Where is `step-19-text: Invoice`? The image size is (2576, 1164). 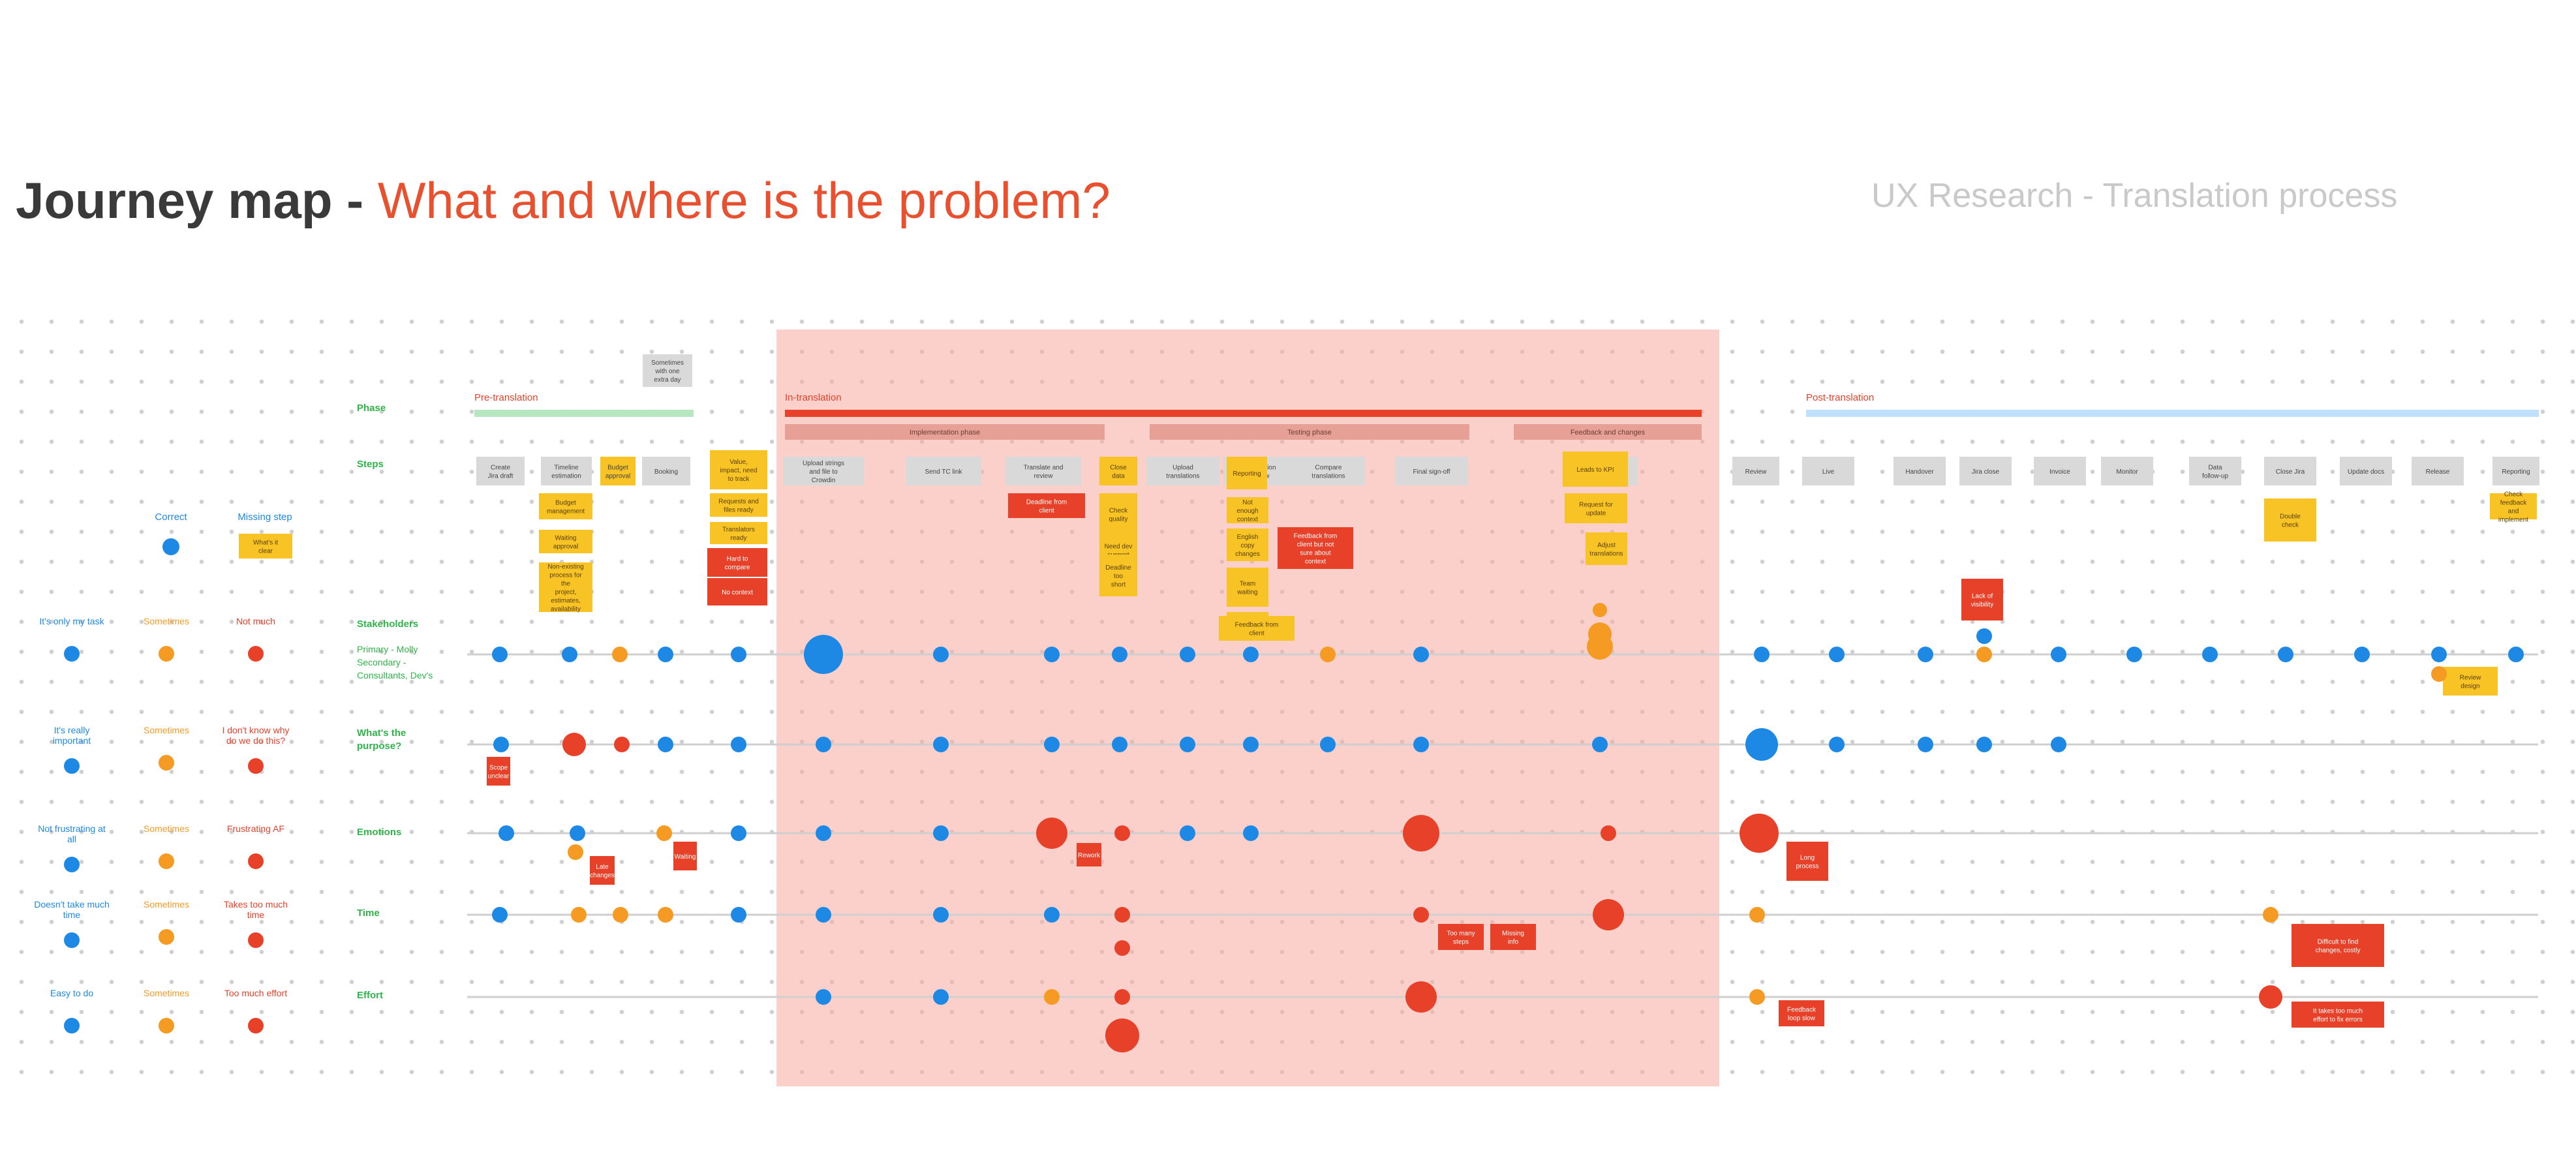 step-19-text: Invoice is located at coordinates (2059, 472).